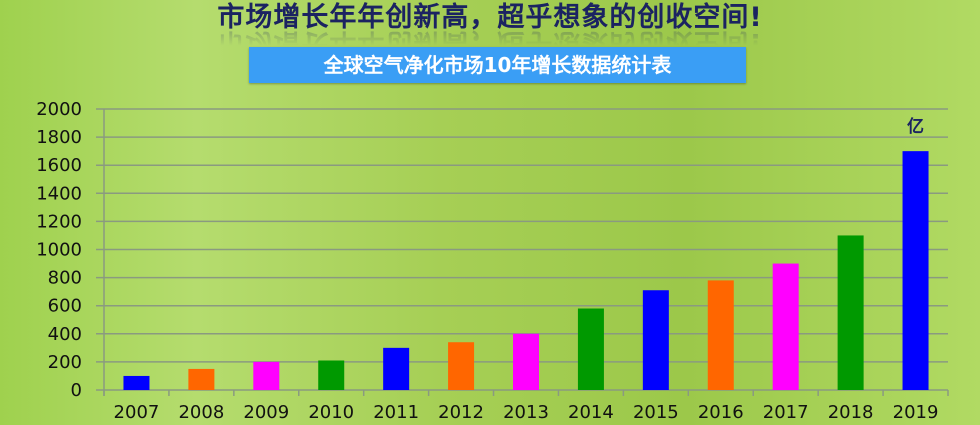  I want to click on x-tick-label: 2008, so click(201, 412).